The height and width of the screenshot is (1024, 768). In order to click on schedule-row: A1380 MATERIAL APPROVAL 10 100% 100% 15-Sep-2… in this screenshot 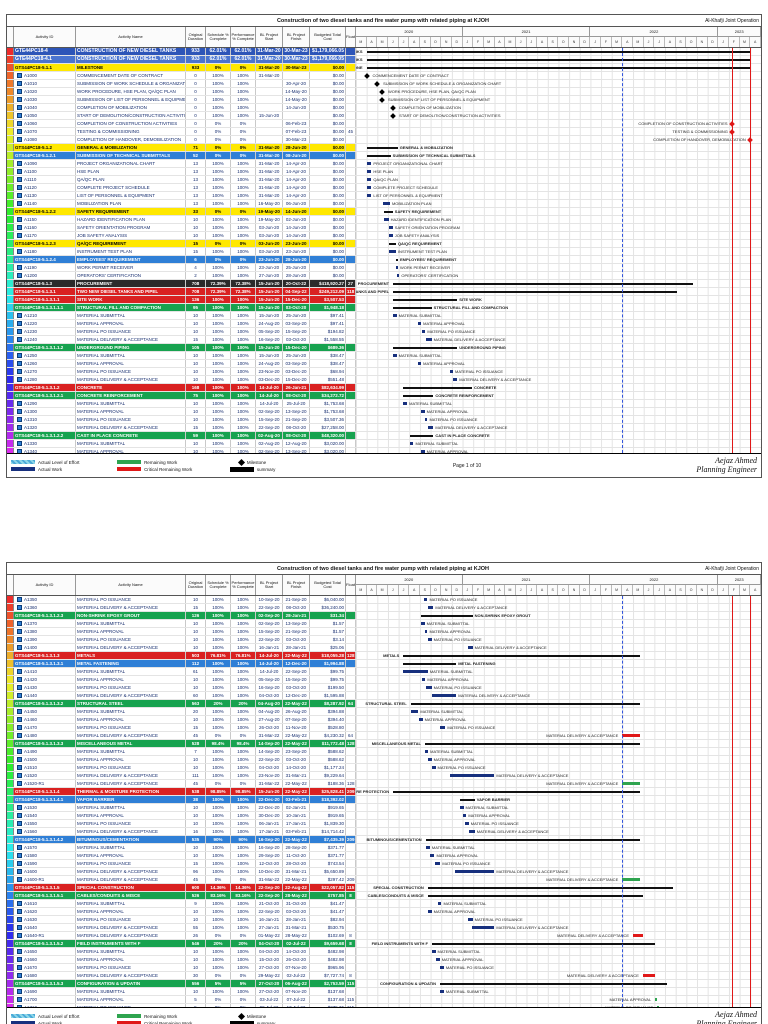, I will do `click(384, 632)`.